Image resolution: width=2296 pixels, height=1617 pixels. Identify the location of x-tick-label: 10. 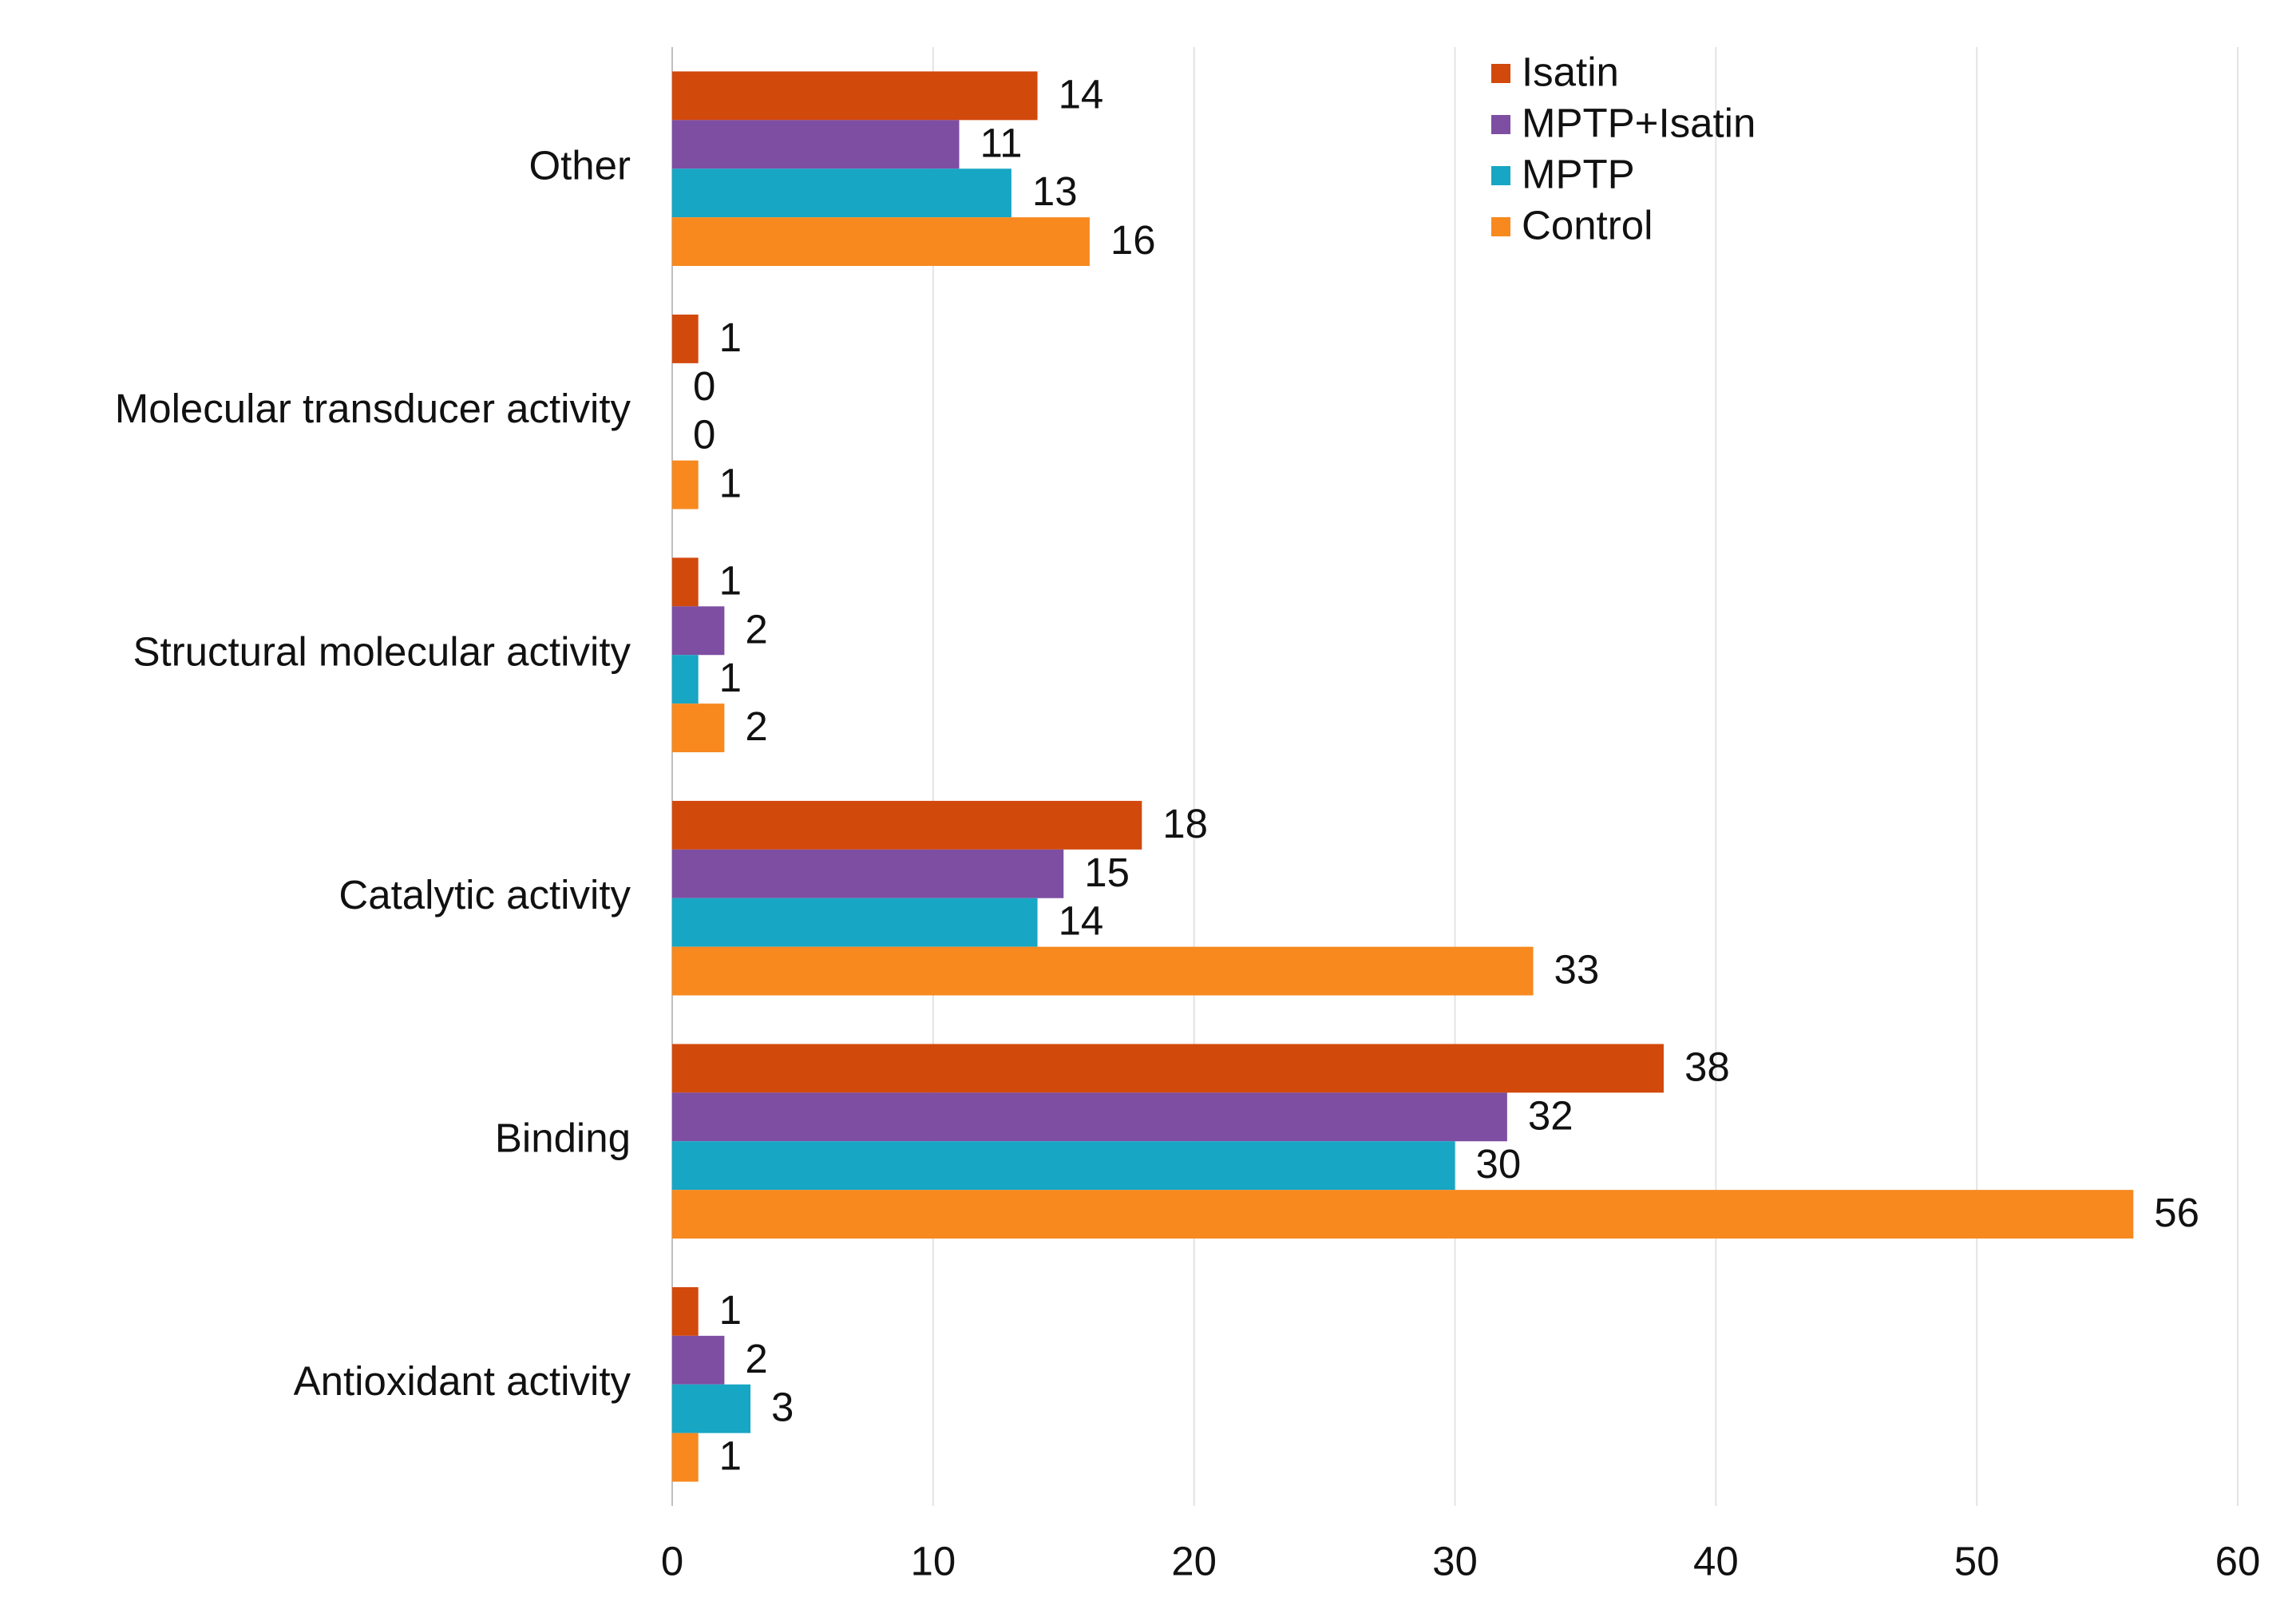
(933, 1560).